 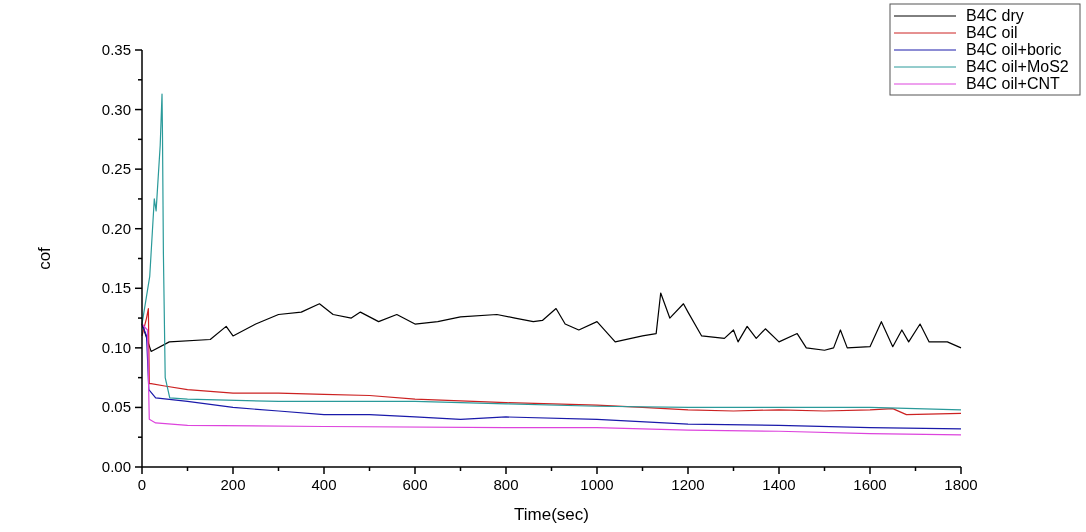 What do you see at coordinates (551, 514) in the screenshot?
I see `x-axis-title: Time(sec)` at bounding box center [551, 514].